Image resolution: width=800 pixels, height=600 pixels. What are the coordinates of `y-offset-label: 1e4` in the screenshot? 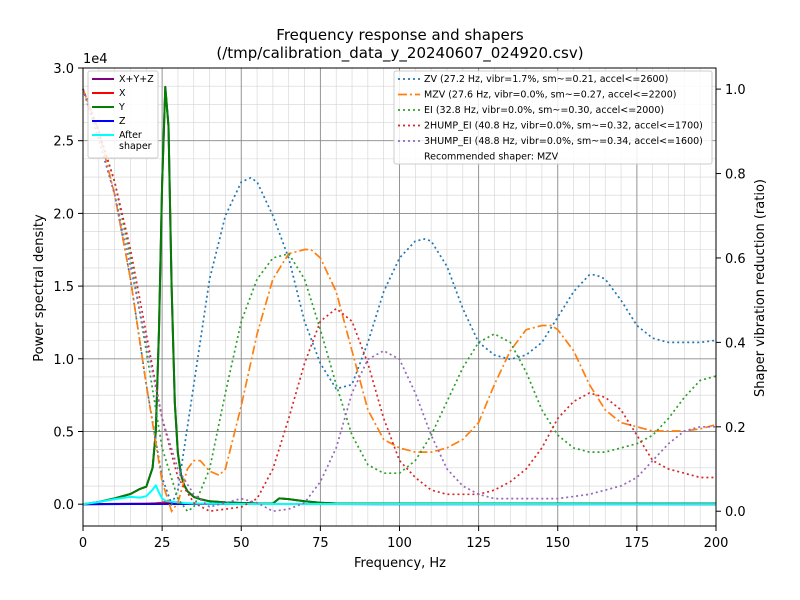 It's located at (95, 59).